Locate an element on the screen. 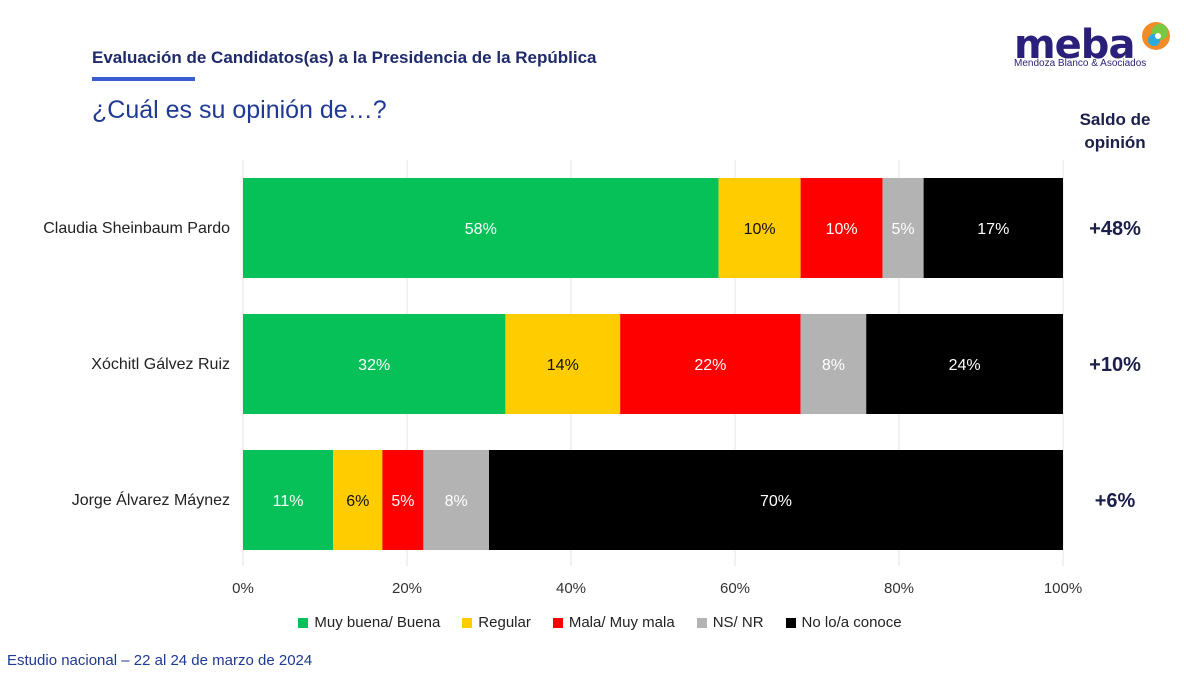  legend-item: Regular is located at coordinates (496, 622).